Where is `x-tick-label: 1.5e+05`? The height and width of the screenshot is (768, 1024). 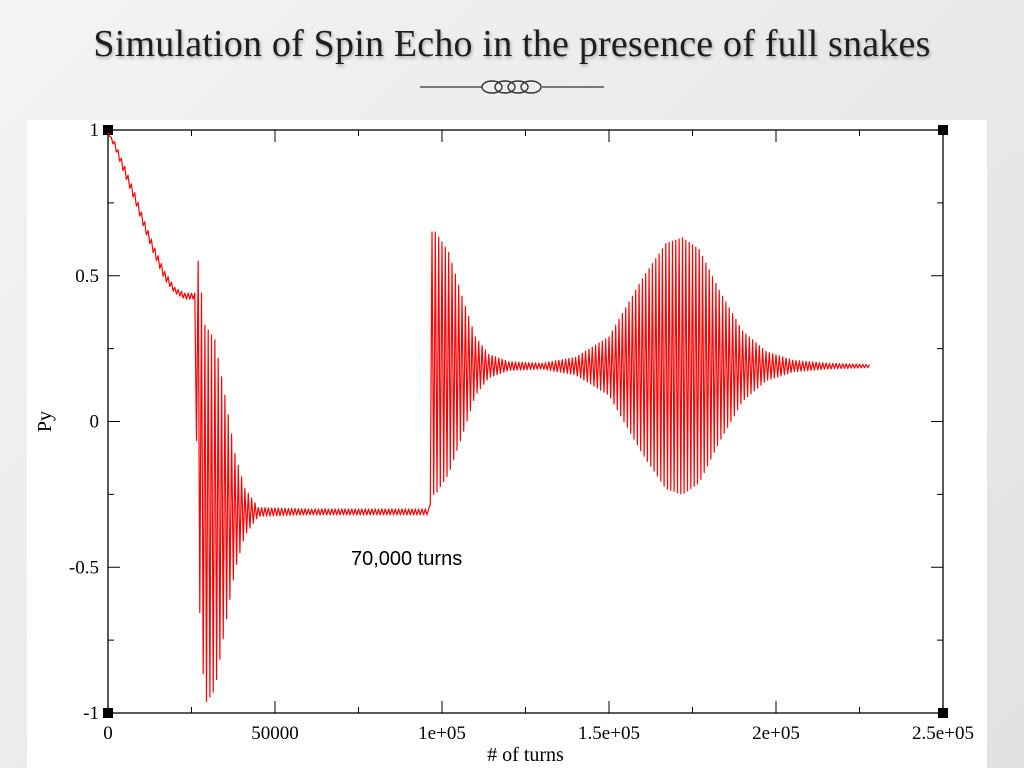 x-tick-label: 1.5e+05 is located at coordinates (609, 733).